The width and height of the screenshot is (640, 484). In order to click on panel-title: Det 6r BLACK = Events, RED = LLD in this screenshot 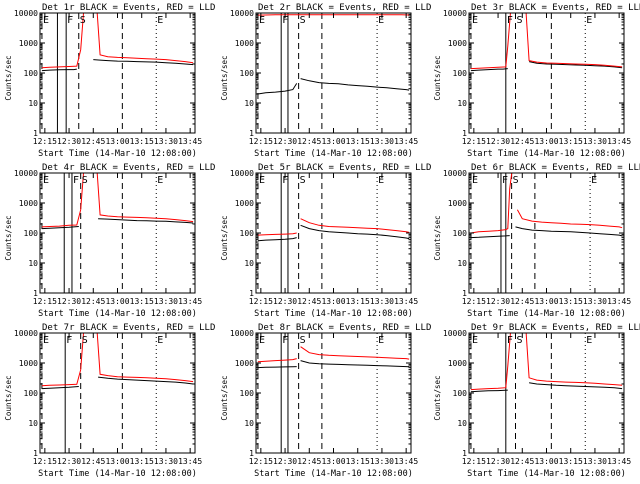, I will do `click(555, 168)`.